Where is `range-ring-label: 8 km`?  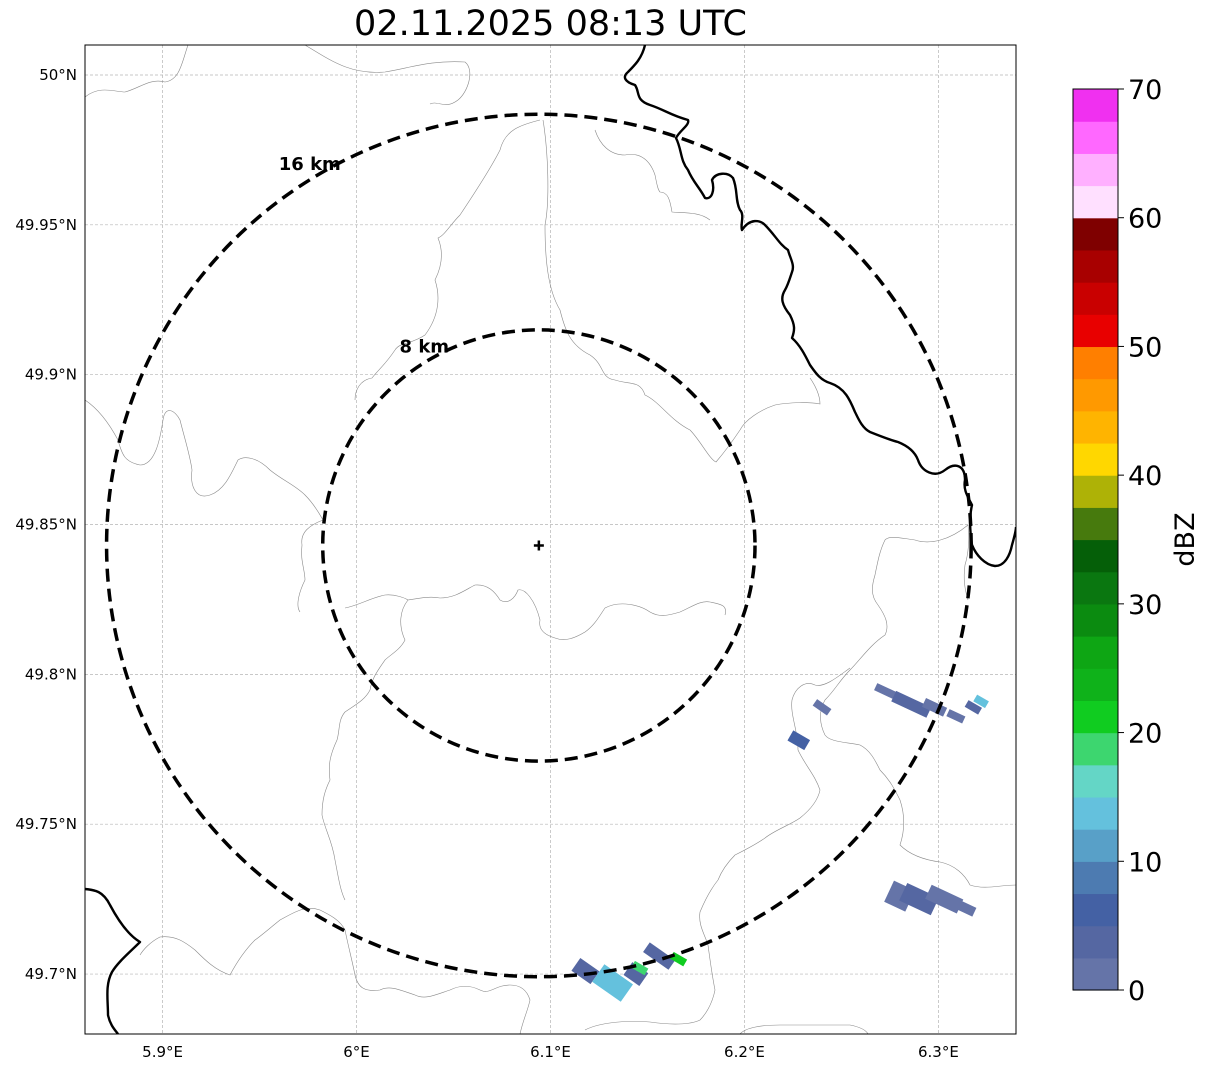 range-ring-label: 8 km is located at coordinates (425, 347).